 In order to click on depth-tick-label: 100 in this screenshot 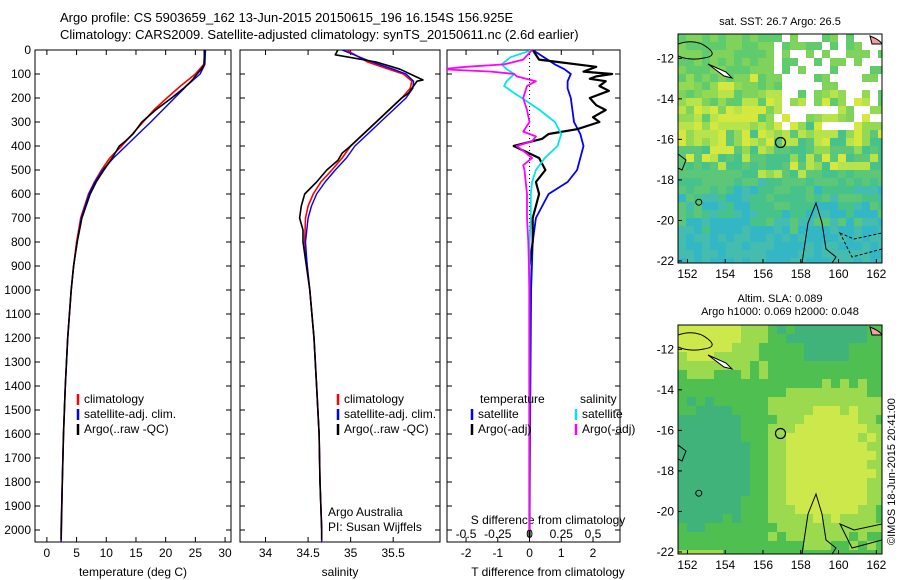, I will do `click(21, 74)`.